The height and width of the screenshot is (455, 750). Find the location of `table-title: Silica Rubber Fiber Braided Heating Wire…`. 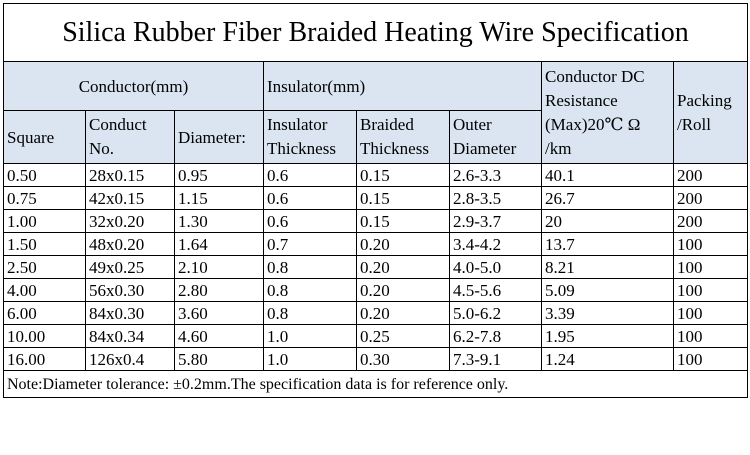

table-title: Silica Rubber Fiber Braided Heating Wire… is located at coordinates (375, 32).